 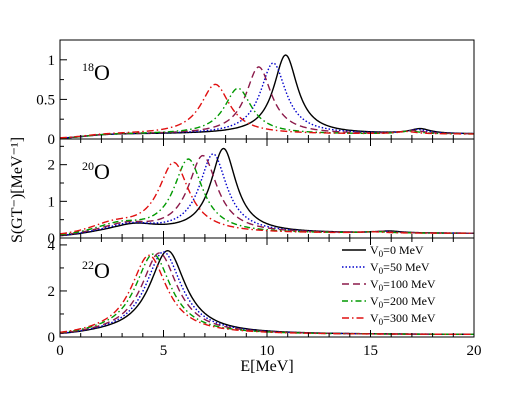 What do you see at coordinates (266, 366) in the screenshot?
I see `x-axis-title: E[MeV]` at bounding box center [266, 366].